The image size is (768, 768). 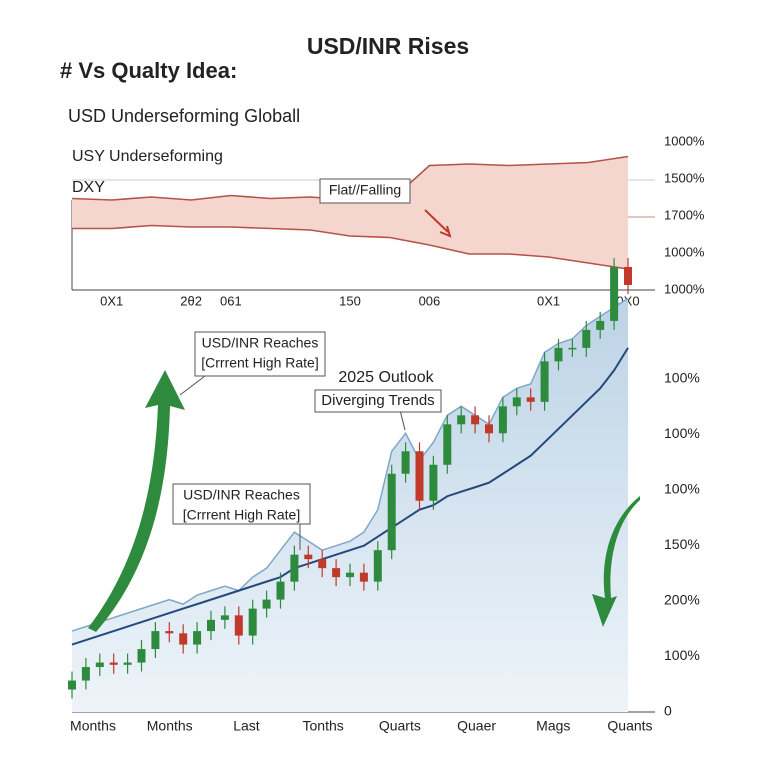 What do you see at coordinates (184, 116) in the screenshot?
I see `caption: USD Underseforming Globall` at bounding box center [184, 116].